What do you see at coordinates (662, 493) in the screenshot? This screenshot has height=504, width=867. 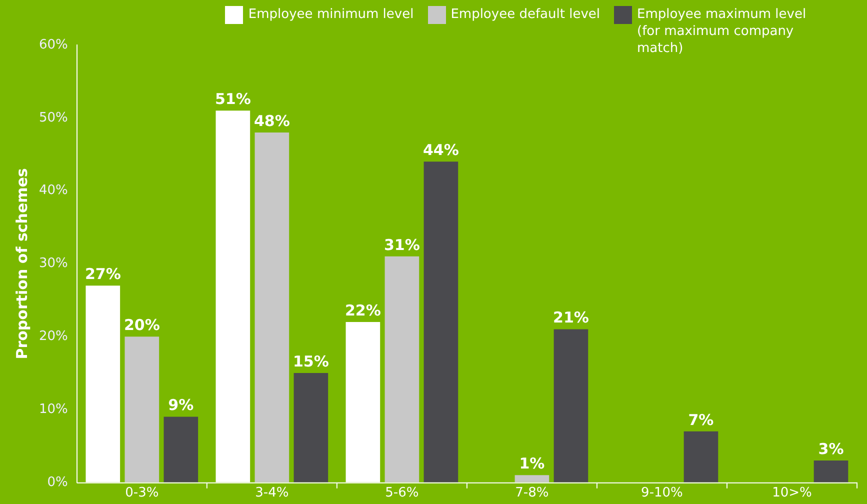 I see `x-tick-label: 9-10%` at bounding box center [662, 493].